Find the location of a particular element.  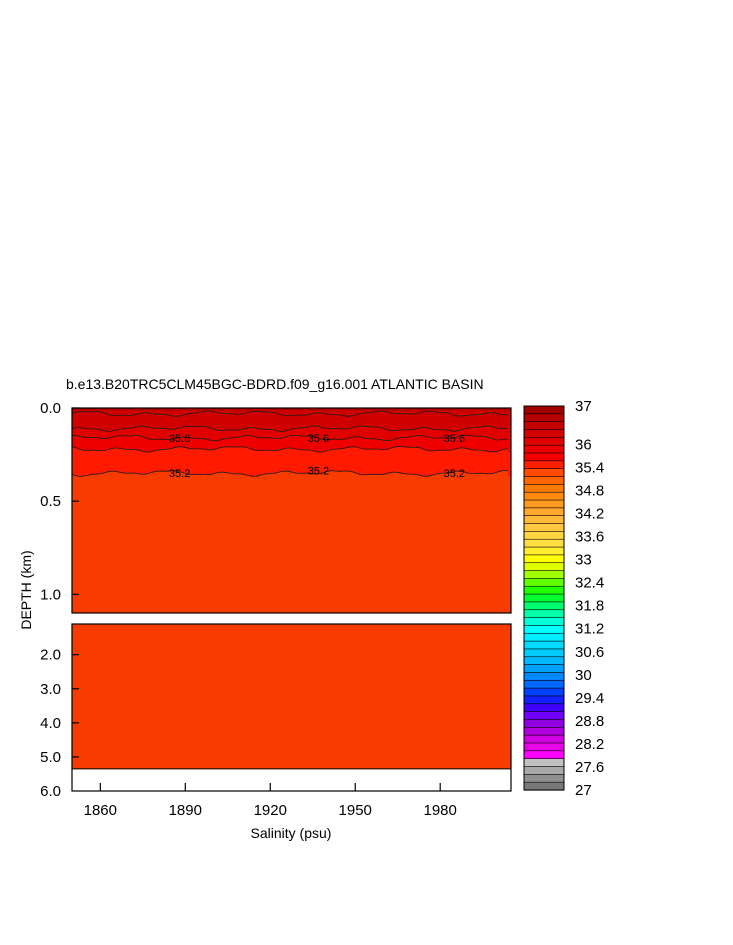

y-axis-label: DEPTH (km) is located at coordinates (26, 589).